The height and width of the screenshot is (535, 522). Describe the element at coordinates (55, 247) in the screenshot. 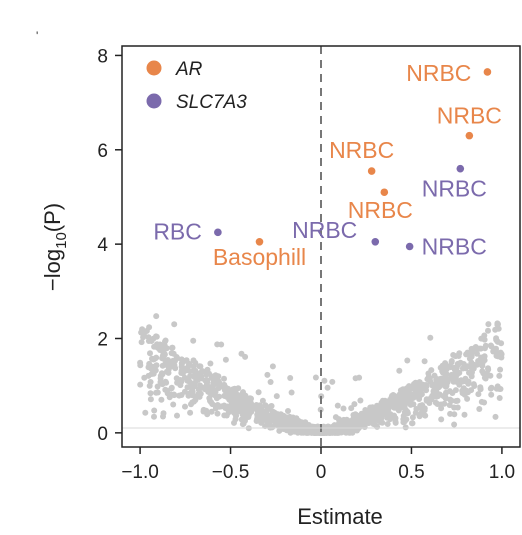

I see `y-axis-title: −log10(P)` at that location.